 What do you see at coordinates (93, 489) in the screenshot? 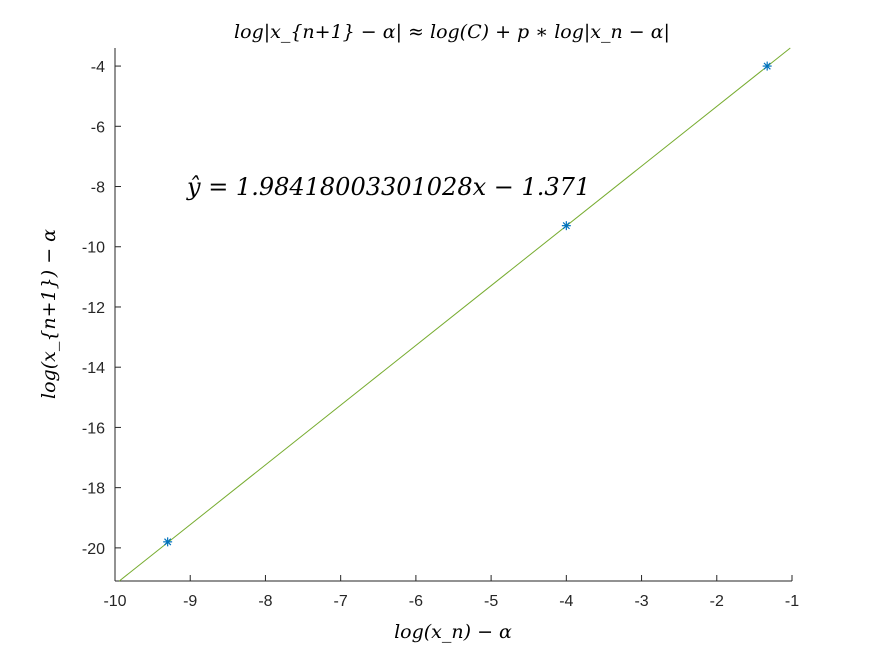
I see `y-tick-label: -18` at bounding box center [93, 489].